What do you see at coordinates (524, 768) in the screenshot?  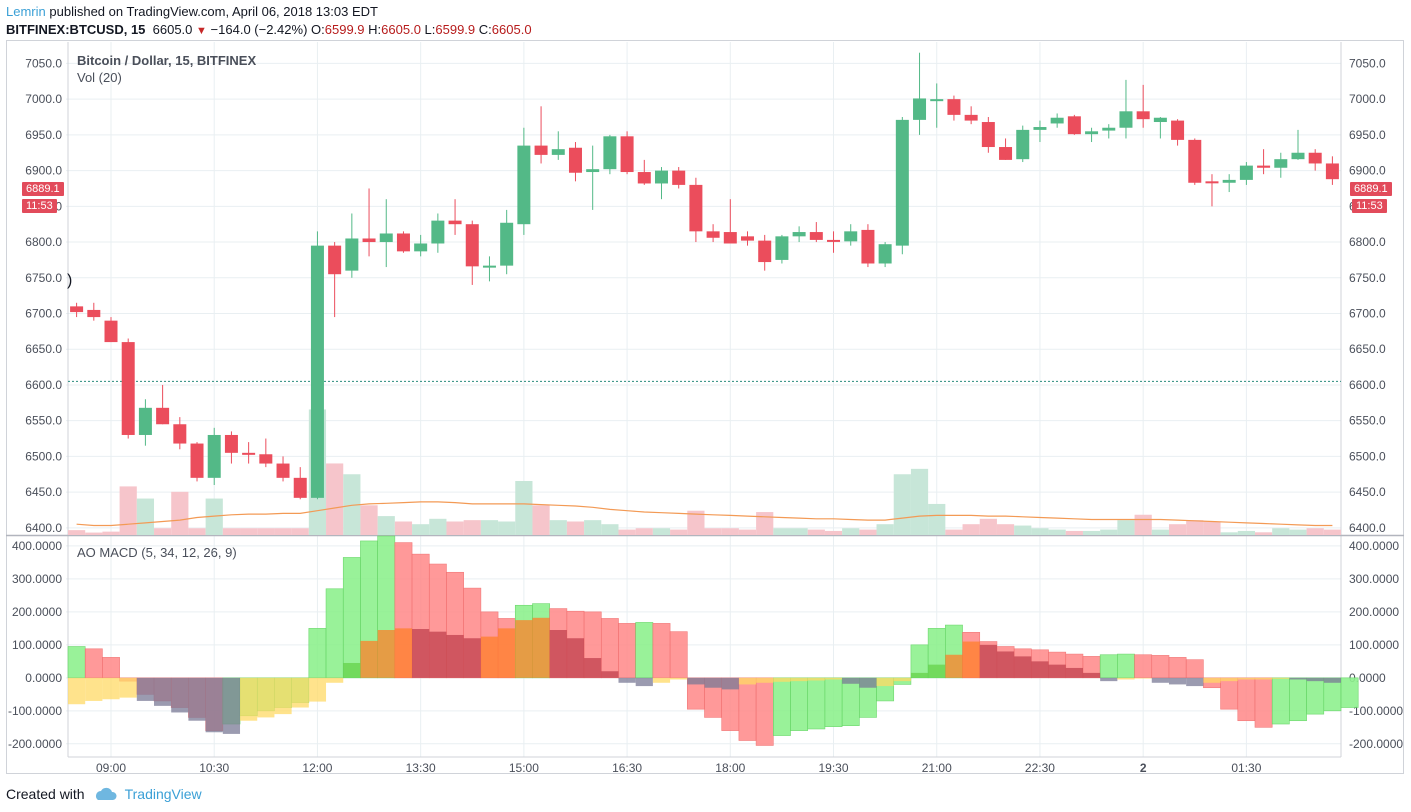 I see `x-tick-label: 15:00` at bounding box center [524, 768].